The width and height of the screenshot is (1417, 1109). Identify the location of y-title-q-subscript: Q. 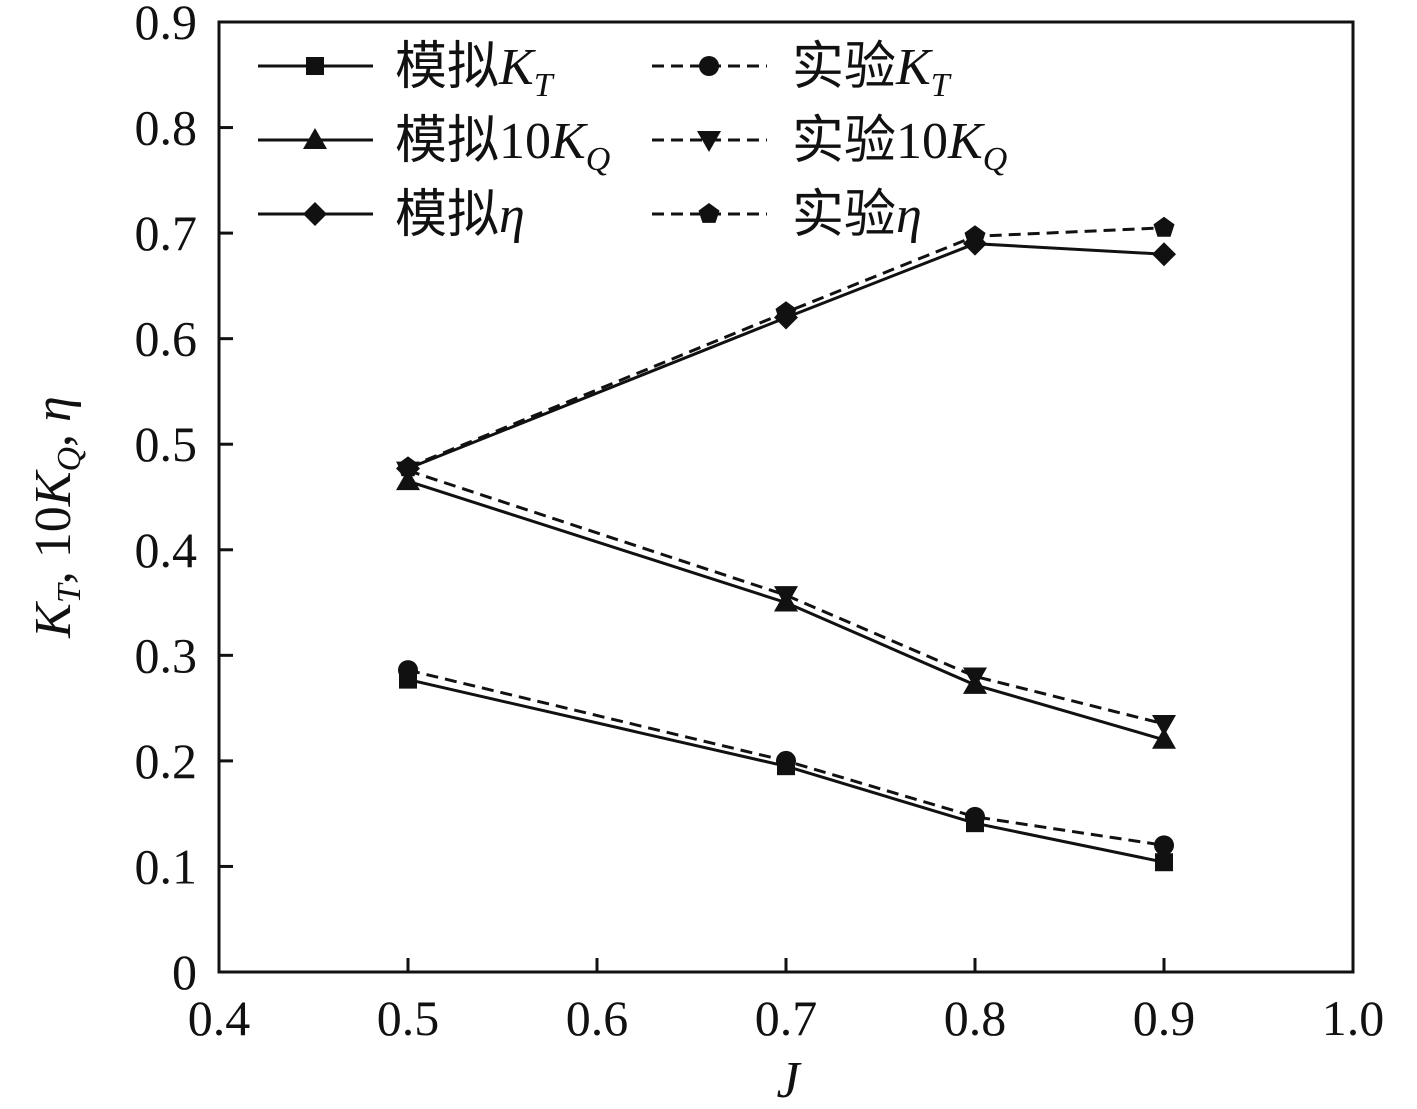
(69, 459).